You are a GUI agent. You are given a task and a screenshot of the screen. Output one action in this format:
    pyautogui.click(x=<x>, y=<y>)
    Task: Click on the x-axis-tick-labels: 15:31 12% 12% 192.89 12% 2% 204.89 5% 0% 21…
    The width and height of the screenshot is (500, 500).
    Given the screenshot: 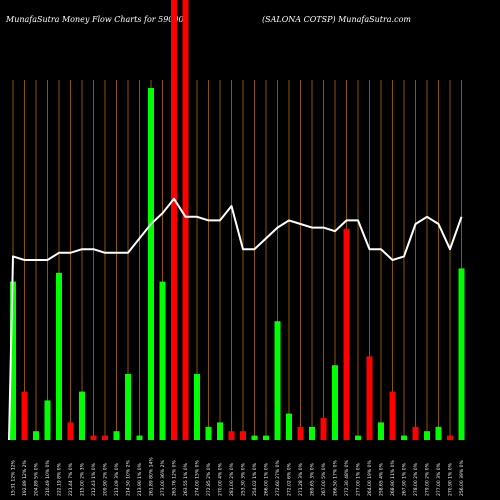 What is the action you would take?
    pyautogui.click(x=238, y=476)
    